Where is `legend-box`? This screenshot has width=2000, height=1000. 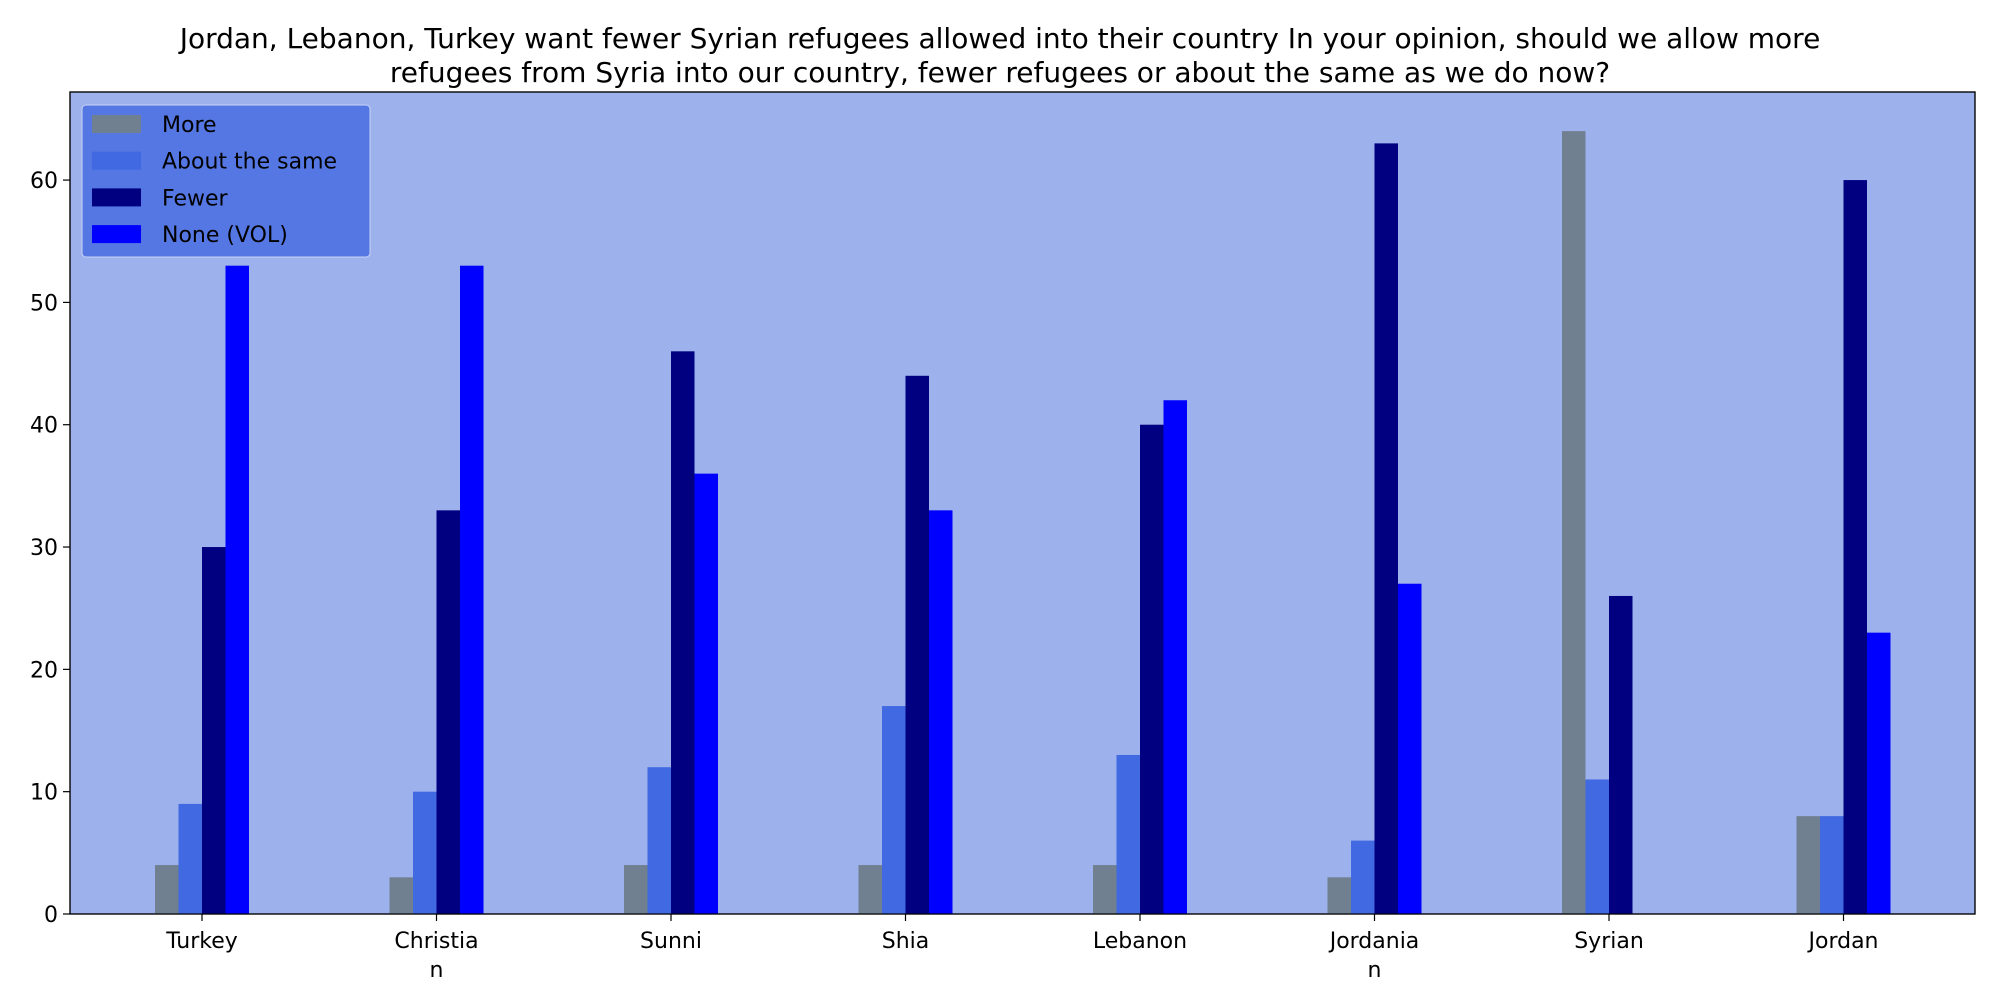 legend-box is located at coordinates (226, 181).